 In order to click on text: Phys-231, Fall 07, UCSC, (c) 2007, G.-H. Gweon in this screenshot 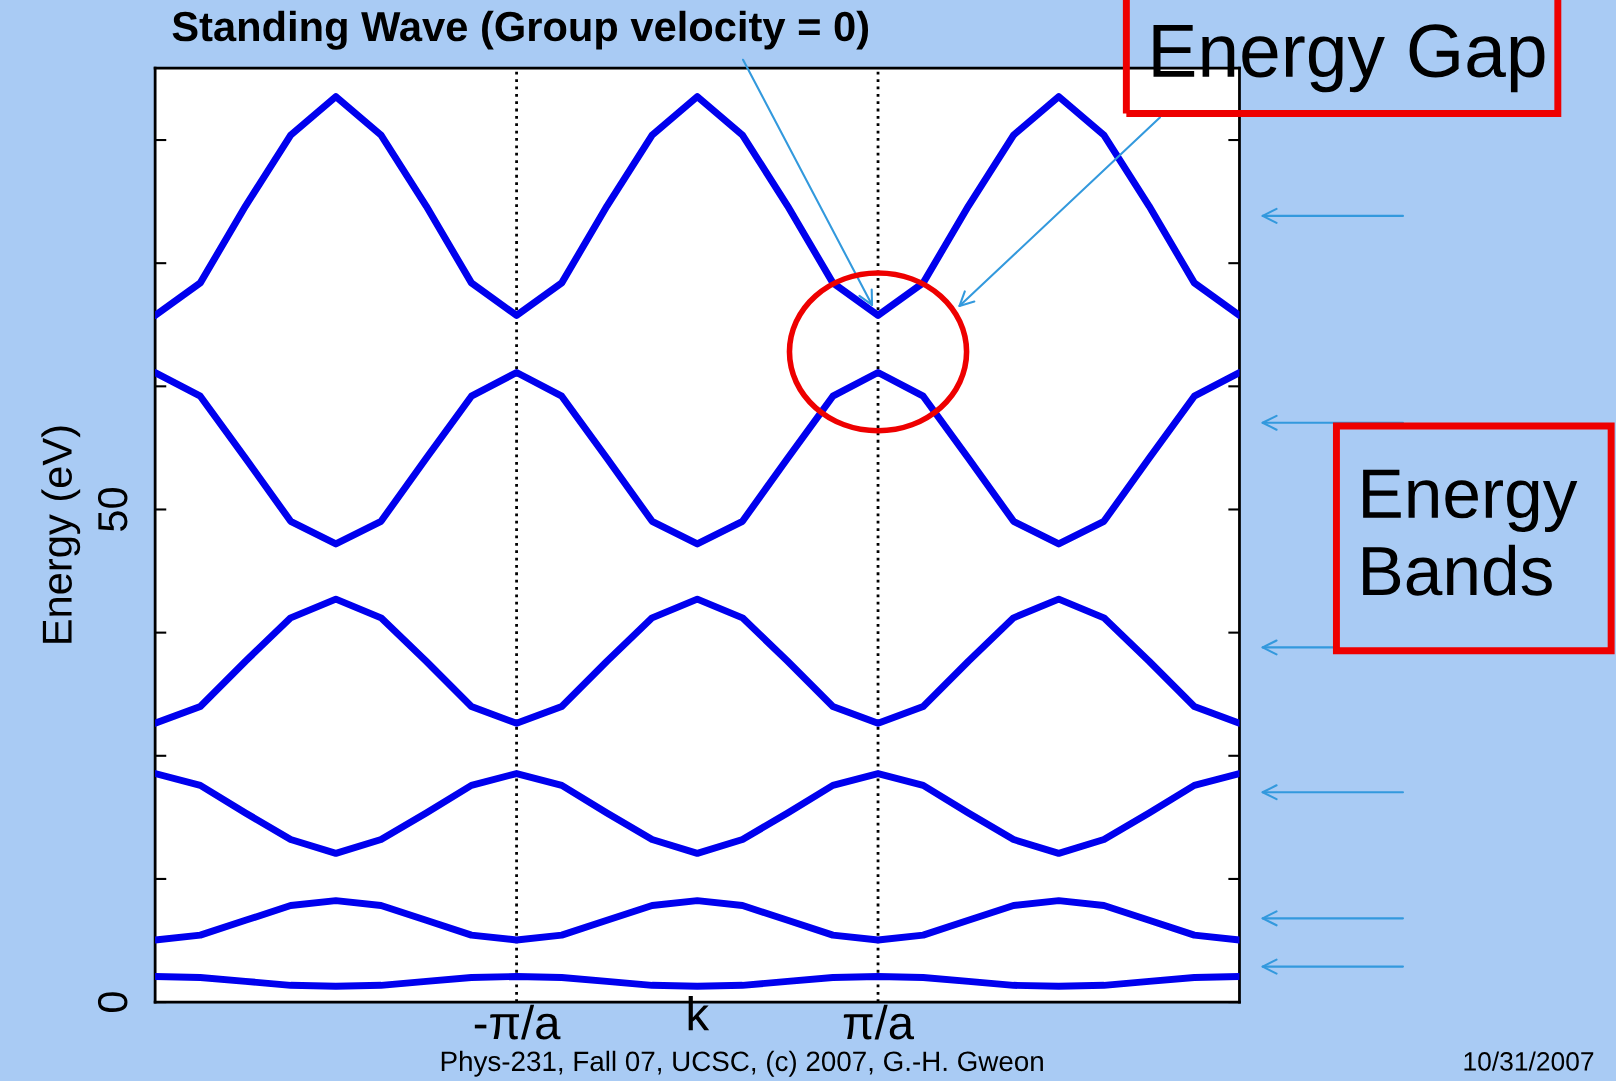, I will do `click(742, 1063)`.